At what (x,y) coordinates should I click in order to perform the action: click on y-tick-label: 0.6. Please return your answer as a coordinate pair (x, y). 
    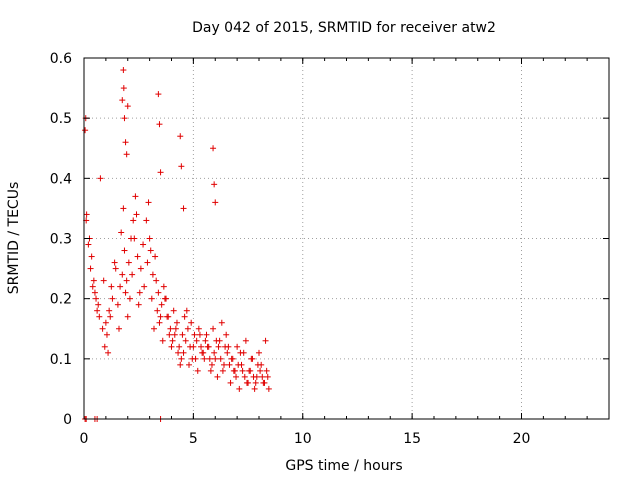
    Looking at the image, I should click on (61, 59).